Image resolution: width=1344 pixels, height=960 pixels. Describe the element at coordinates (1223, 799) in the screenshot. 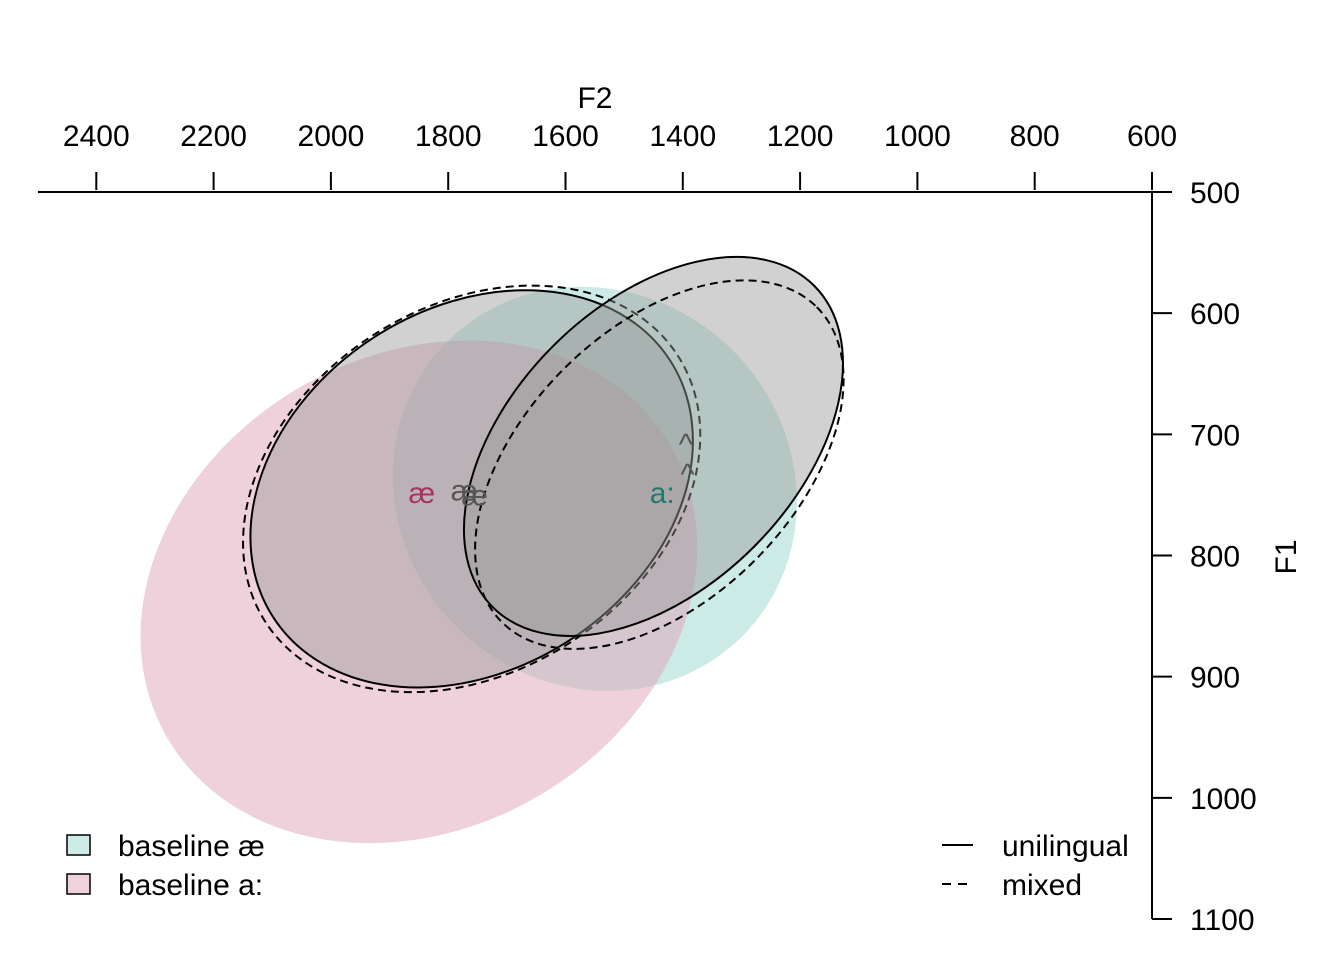

I see `y-tick-label-5: 1000` at that location.